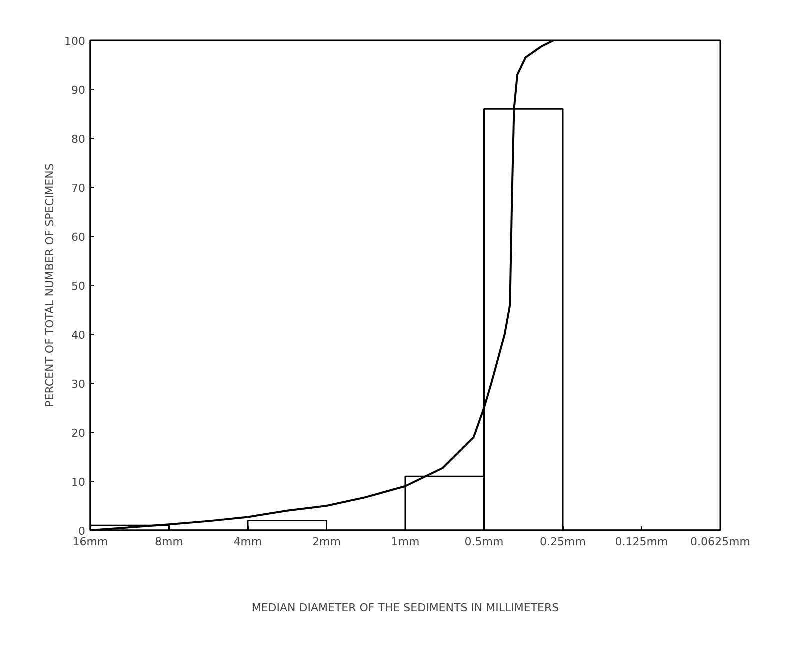 This screenshot has width=789, height=667. Describe the element at coordinates (50, 286) in the screenshot. I see `y-axis-title: PERCENT OF TOTAL NUMBER OF SPECIMENS` at that location.